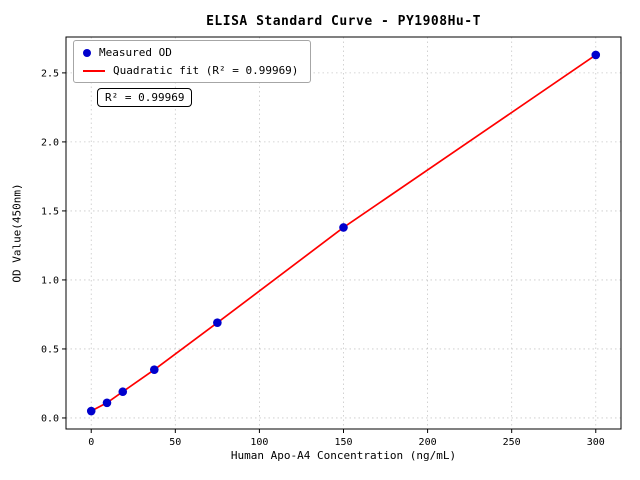 The width and height of the screenshot is (640, 480). What do you see at coordinates (91, 442) in the screenshot?
I see `x-tick-label: 0` at bounding box center [91, 442].